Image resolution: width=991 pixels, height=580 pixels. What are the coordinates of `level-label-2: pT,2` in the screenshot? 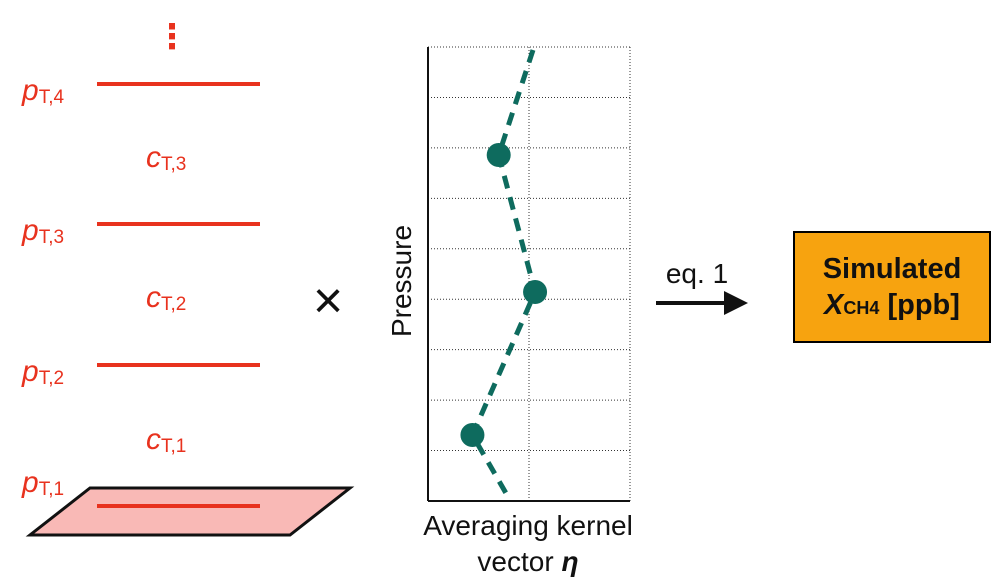 It's located at (42, 372).